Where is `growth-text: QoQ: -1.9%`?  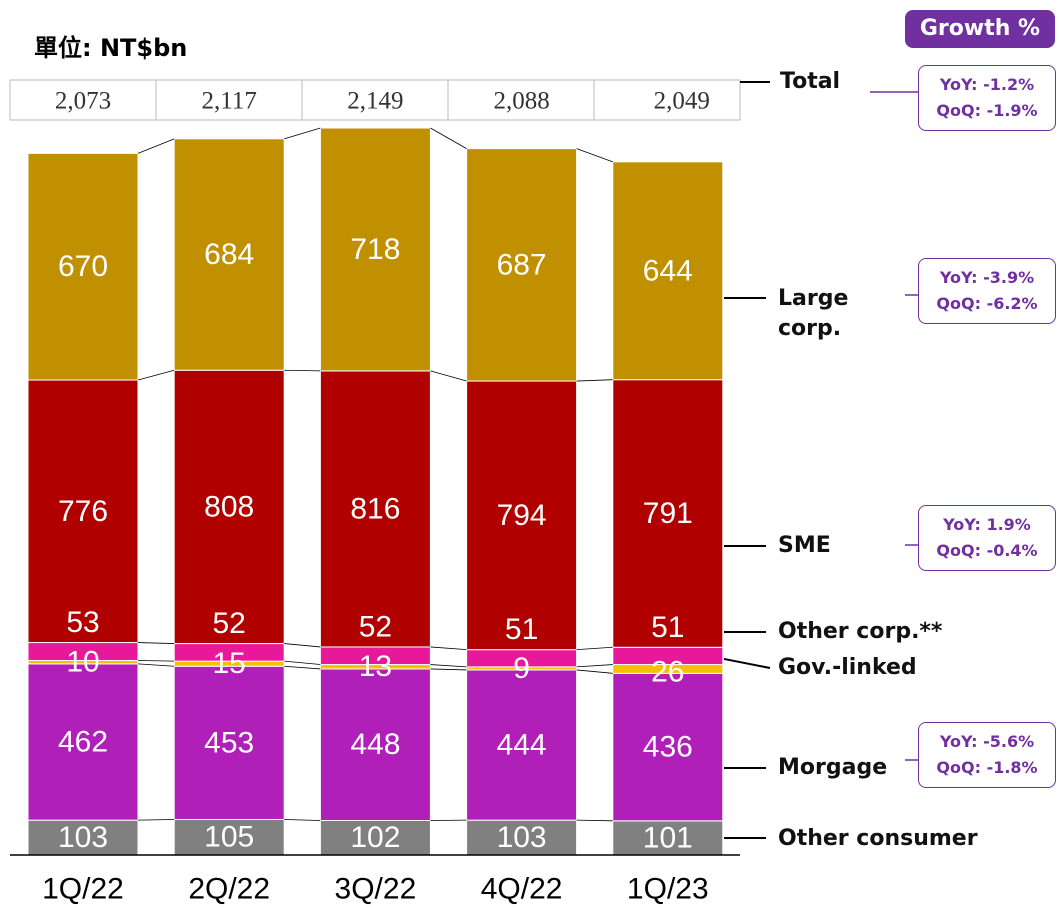
growth-text: QoQ: -1.9% is located at coordinates (987, 110).